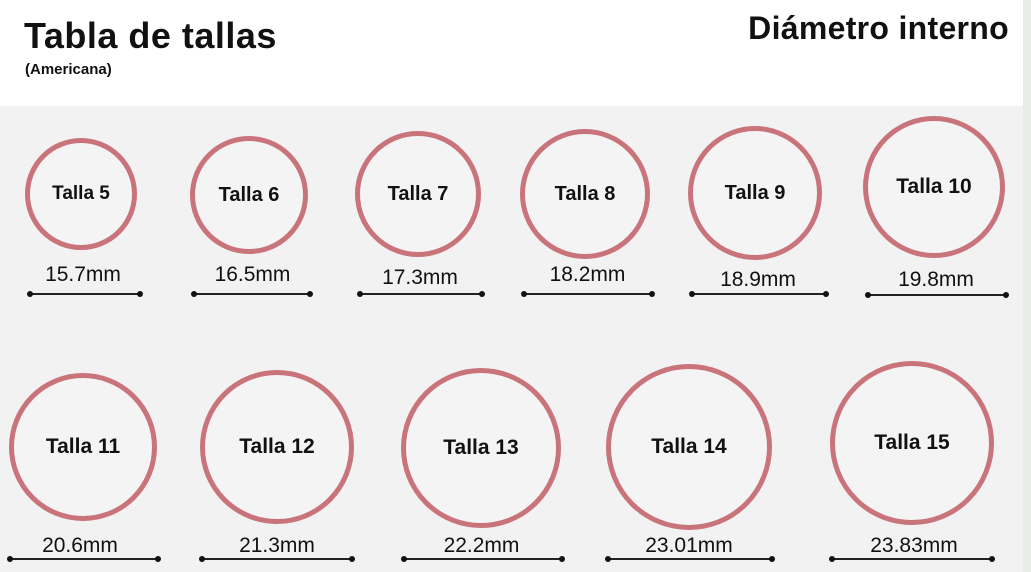  Describe the element at coordinates (758, 279) in the screenshot. I see `diameter-value: 18.9mm` at that location.